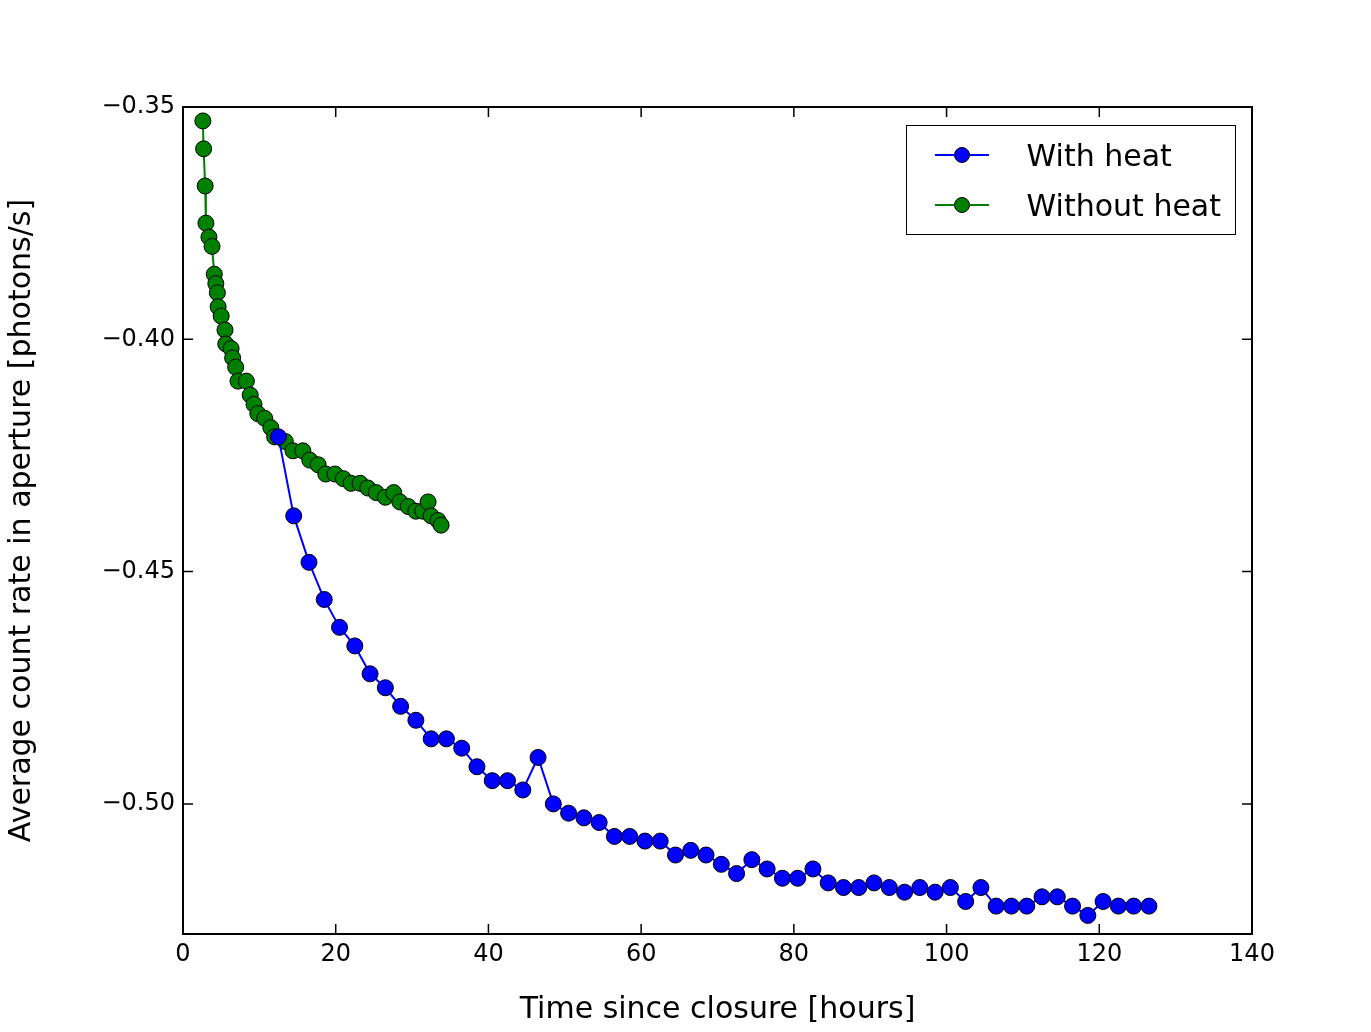  What do you see at coordinates (138, 569) in the screenshot?
I see `y-tick-label: −0.45` at bounding box center [138, 569].